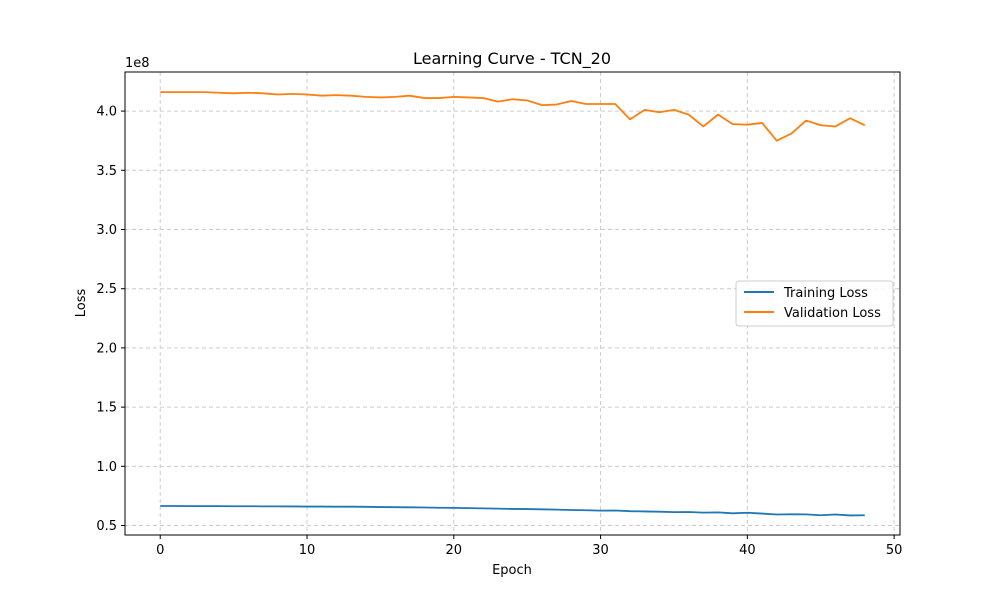 This screenshot has height=600, width=1000. Describe the element at coordinates (106, 467) in the screenshot. I see `y-tick-label: 1.0` at that location.